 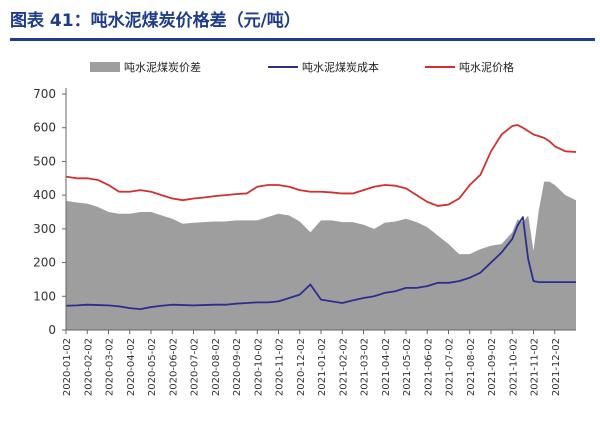 I want to click on x-tick-label: 2021-09-02, so click(x=492, y=367).